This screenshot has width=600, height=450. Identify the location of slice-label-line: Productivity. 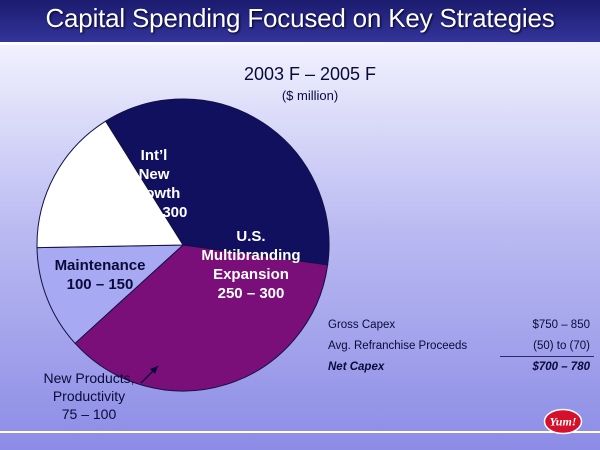
(89, 396).